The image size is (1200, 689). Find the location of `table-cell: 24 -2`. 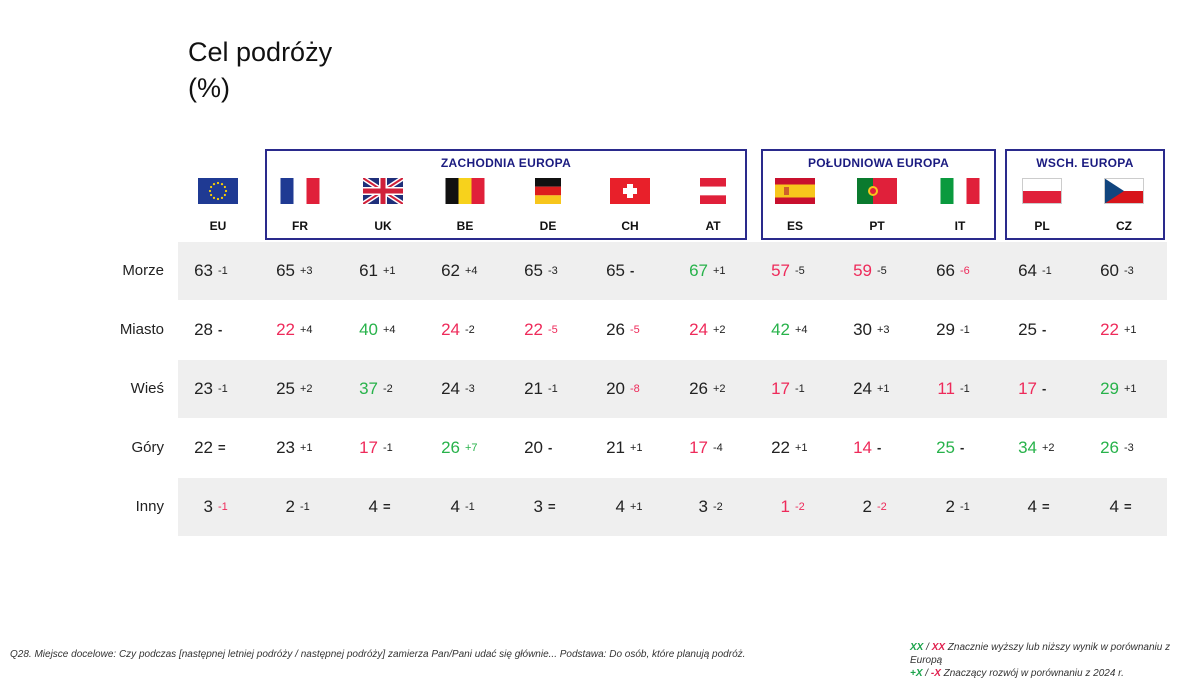

table-cell: 24 -2 is located at coordinates (465, 330).